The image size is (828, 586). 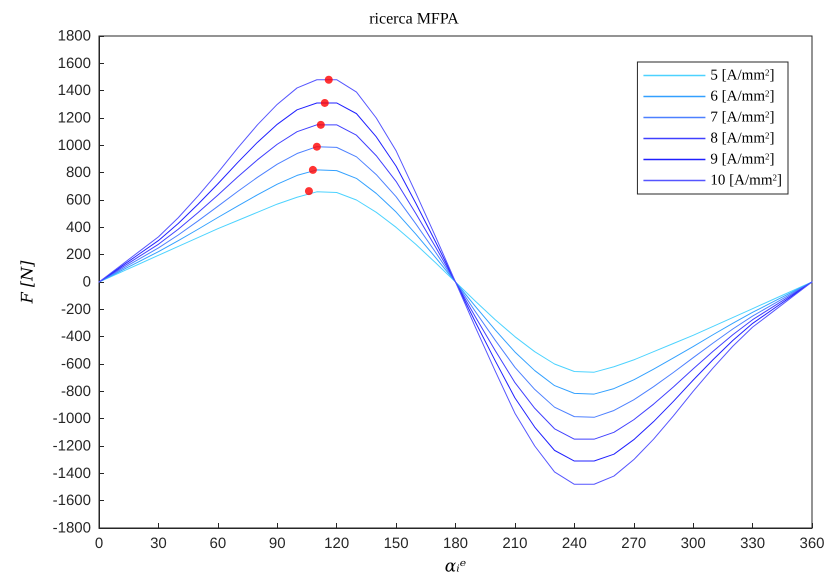 I want to click on y-tick-label: -200, so click(x=75, y=309).